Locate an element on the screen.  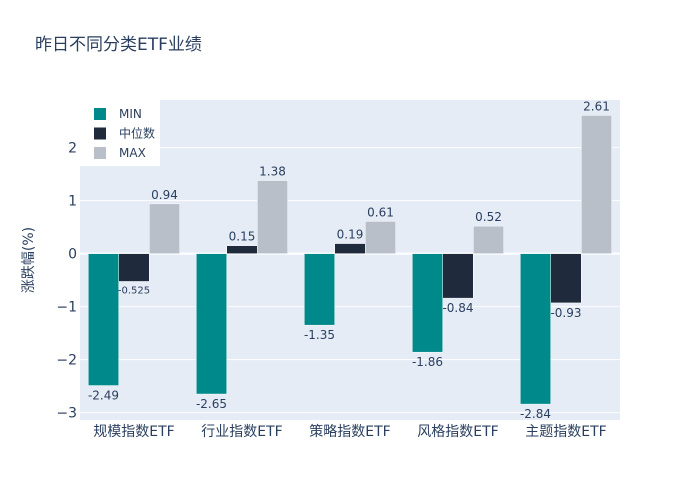
x-category-label: 主题指数ETF is located at coordinates (565, 432).